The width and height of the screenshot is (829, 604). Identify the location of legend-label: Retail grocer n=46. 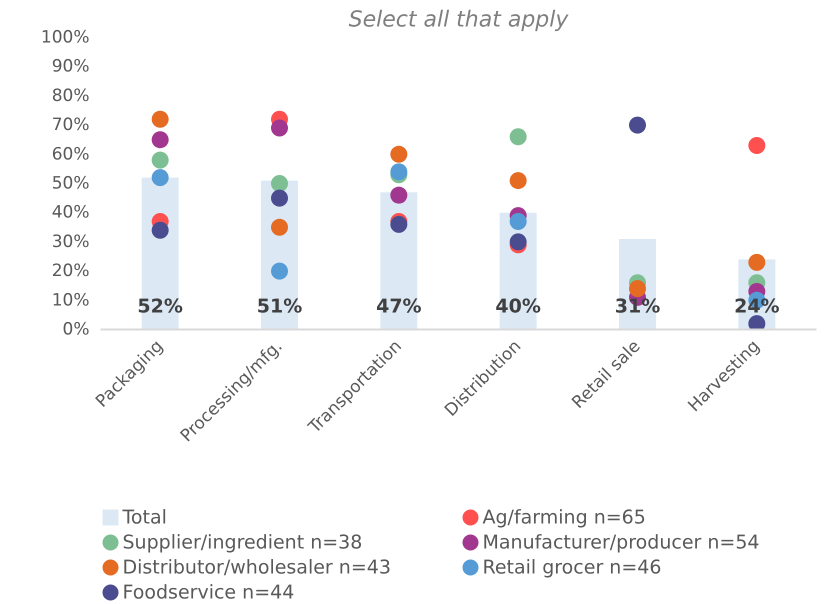
(572, 567).